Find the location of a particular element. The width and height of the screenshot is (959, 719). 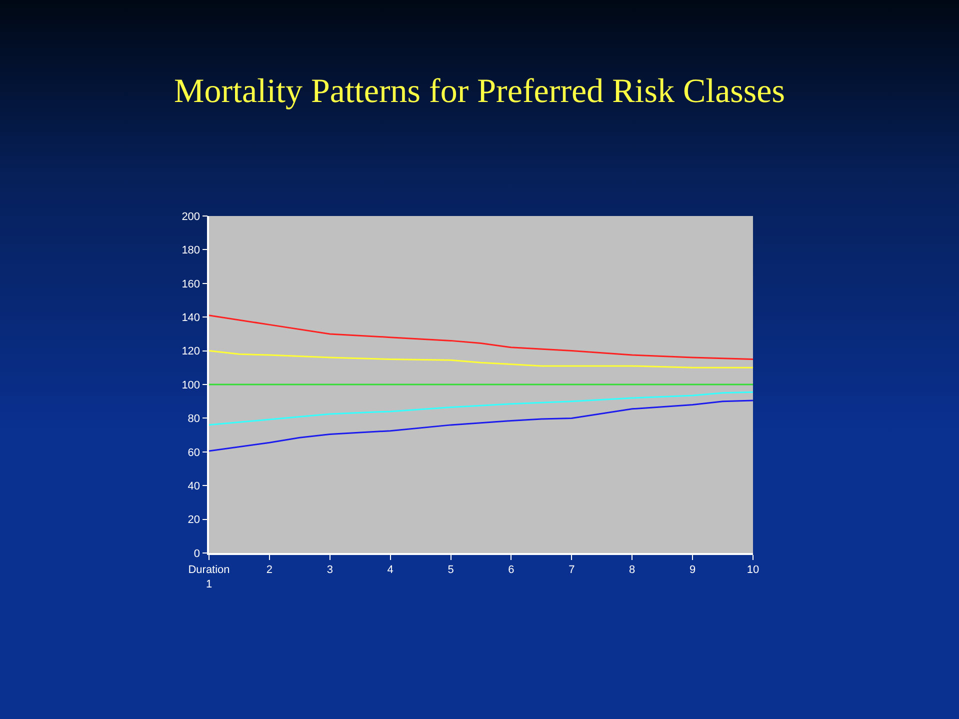

y-tick-label: 160 is located at coordinates (191, 284).